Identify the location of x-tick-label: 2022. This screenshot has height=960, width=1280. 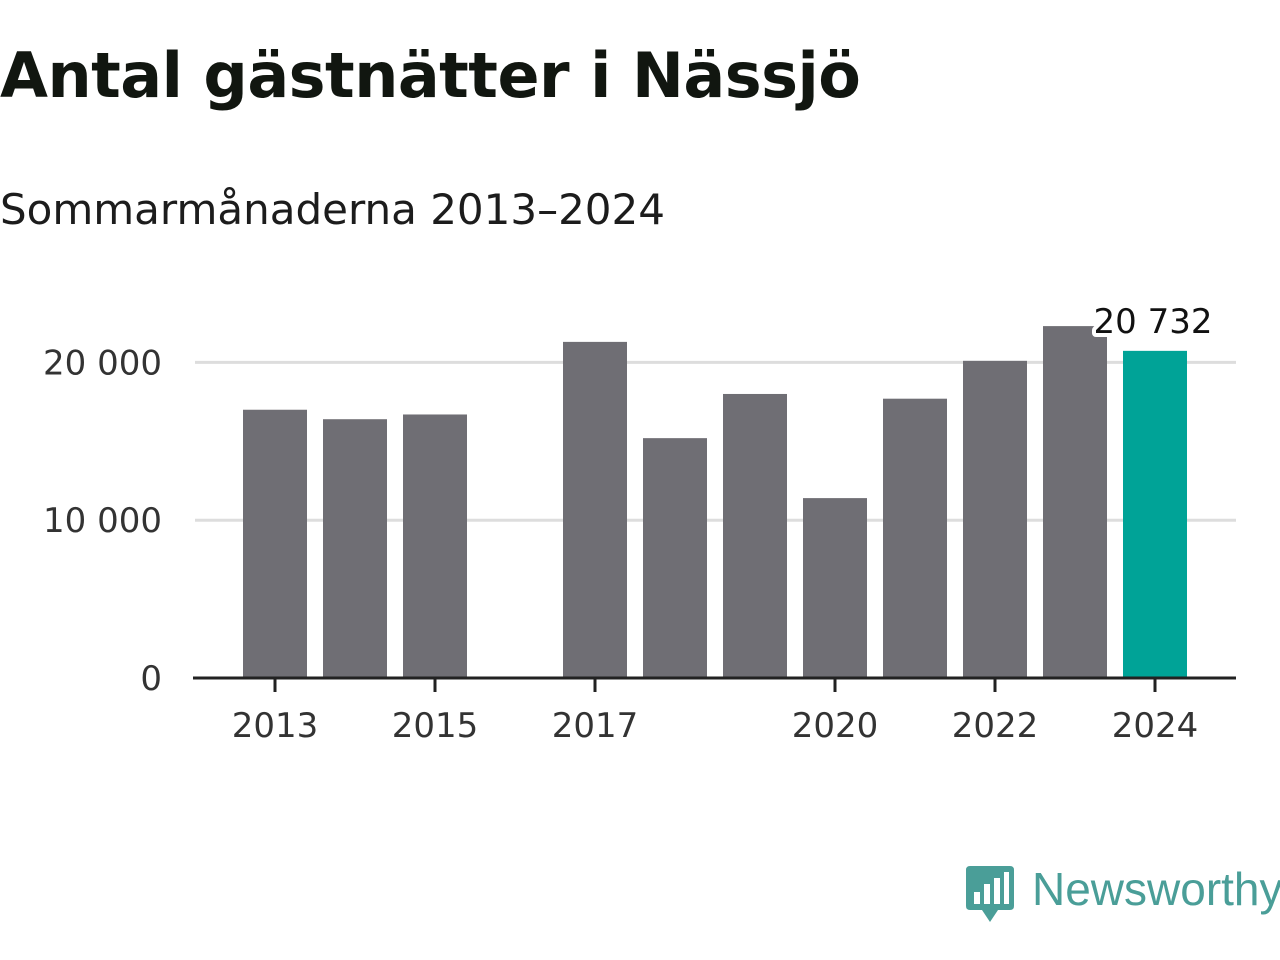
(995, 726).